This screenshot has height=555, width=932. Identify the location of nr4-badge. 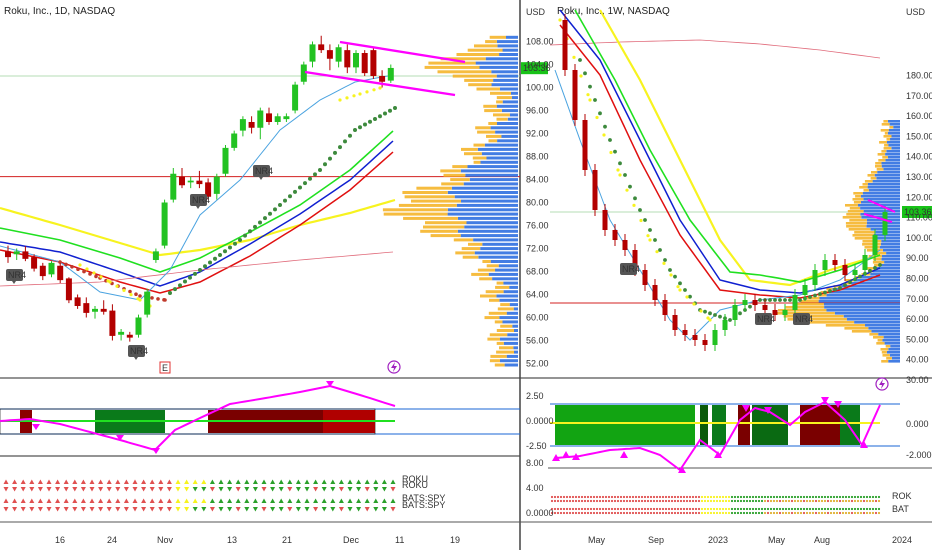
(261, 171).